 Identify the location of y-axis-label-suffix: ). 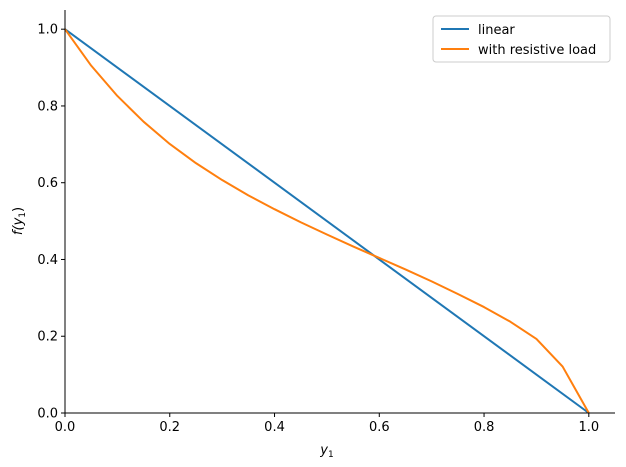
(18, 209).